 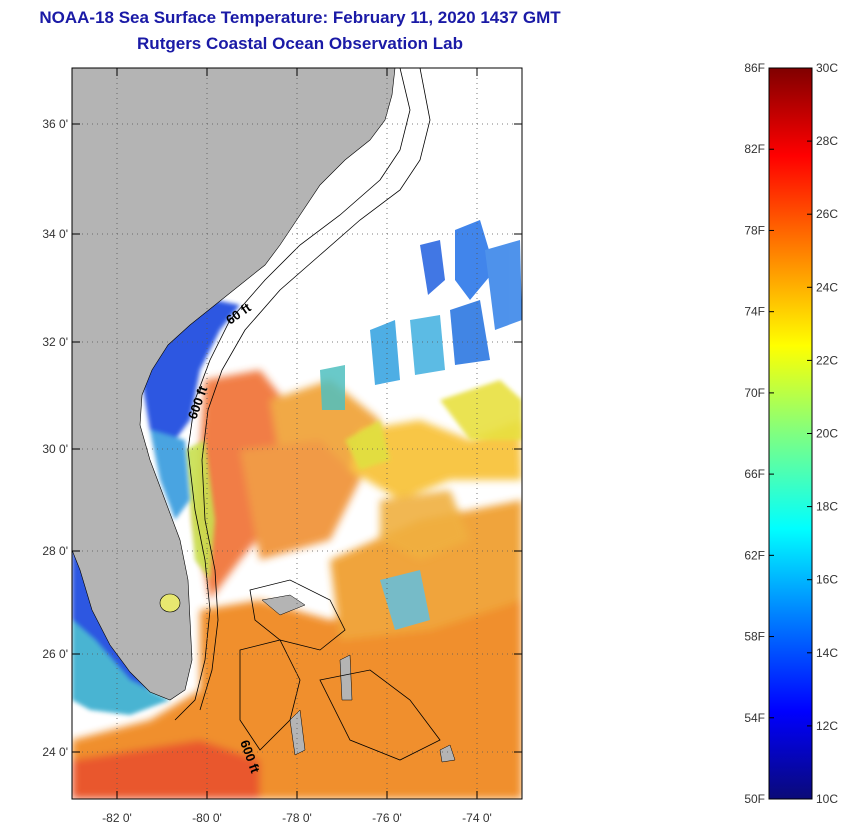 What do you see at coordinates (827, 287) in the screenshot?
I see `colorbar-c-label: 24C` at bounding box center [827, 287].